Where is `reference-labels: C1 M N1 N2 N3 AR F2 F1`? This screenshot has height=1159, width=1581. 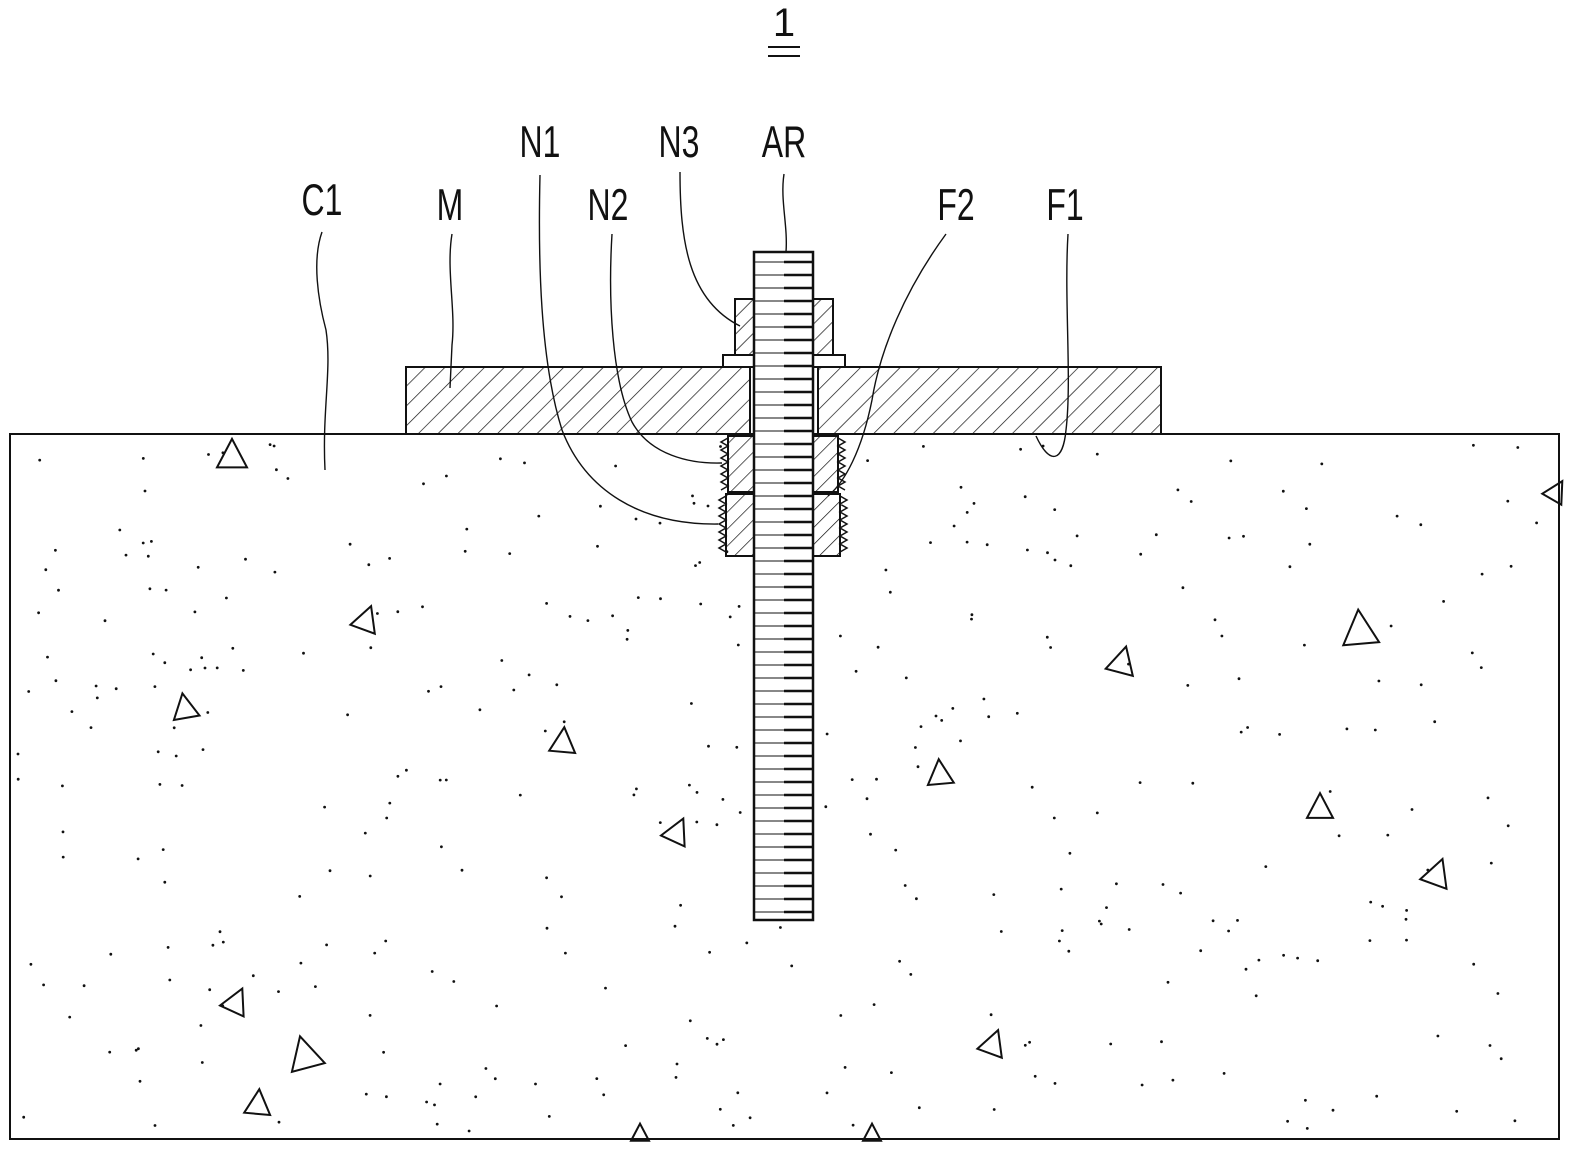 reference-labels: C1 M N1 N2 N3 AR F2 F1 is located at coordinates (693, 174).